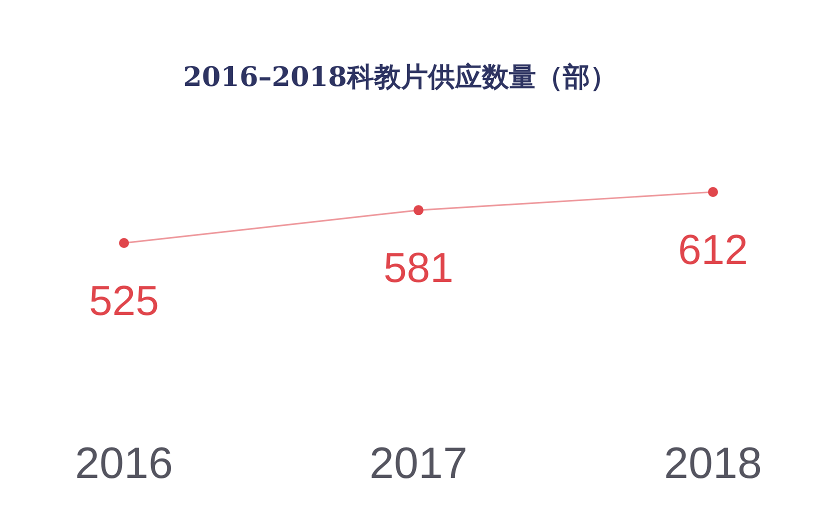 This screenshot has width=817, height=532. Describe the element at coordinates (400, 77) in the screenshot. I see `chart-title: 2016–2018科教片供应数量（部）` at that location.